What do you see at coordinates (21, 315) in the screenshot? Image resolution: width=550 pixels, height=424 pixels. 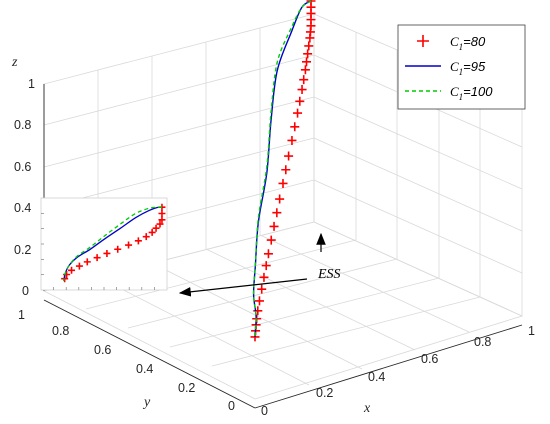 I see `y-tick-label: 1` at bounding box center [21, 315].